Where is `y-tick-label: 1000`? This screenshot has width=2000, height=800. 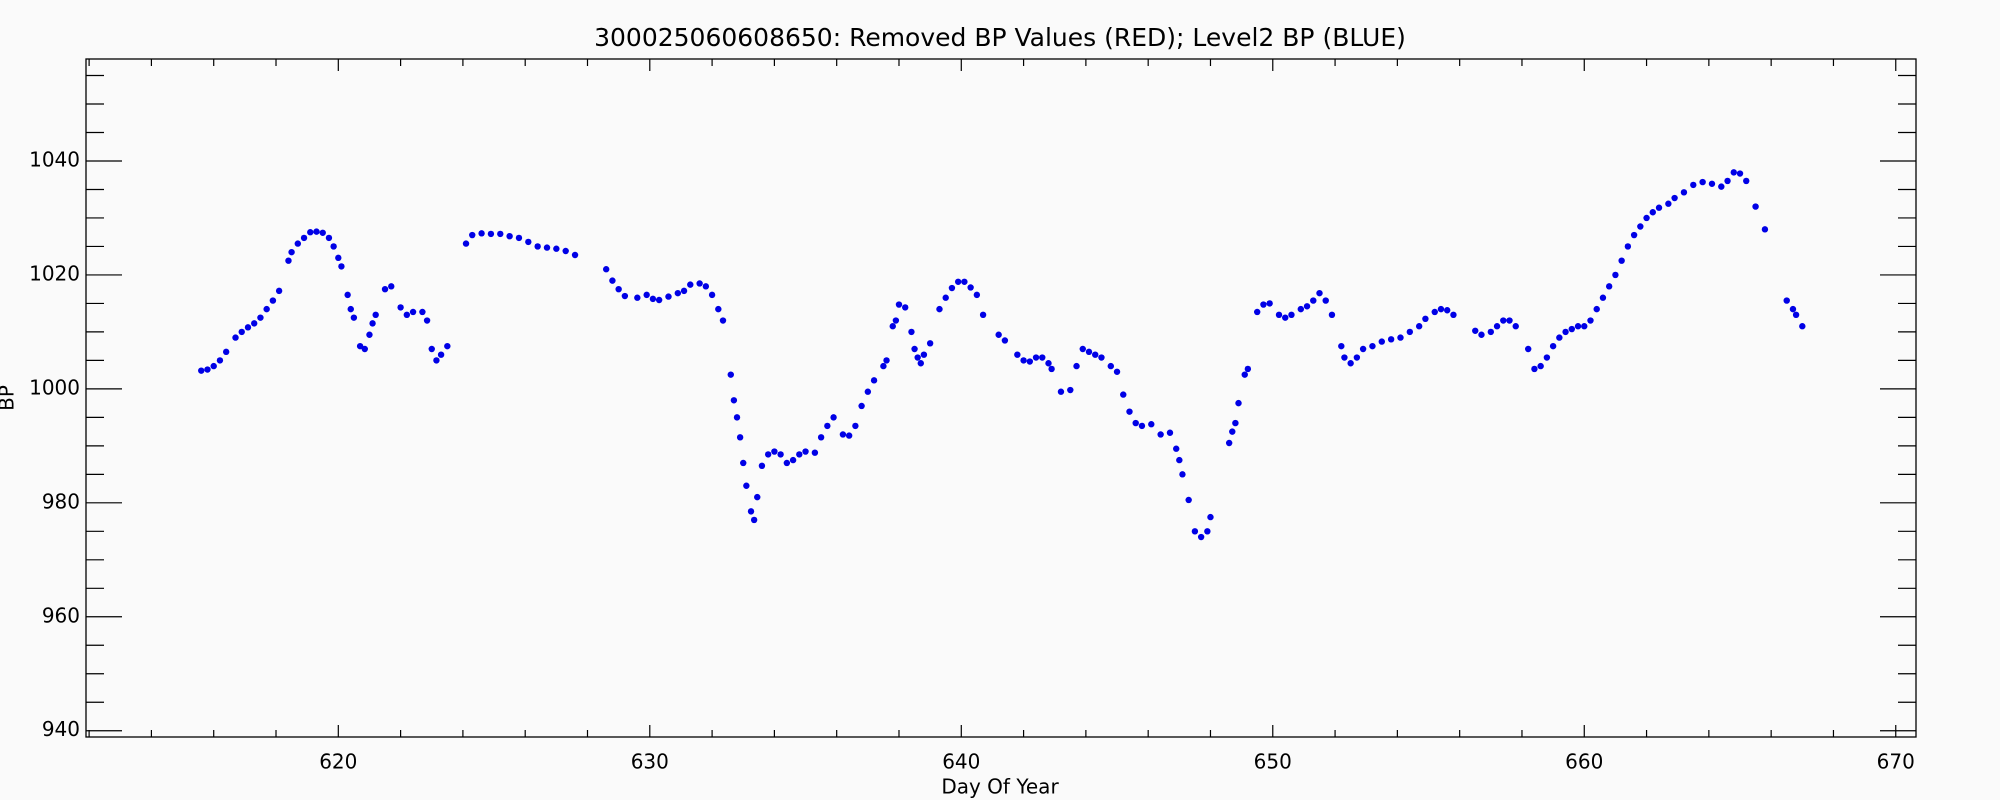 y-tick-label: 1000 is located at coordinates (54, 387).